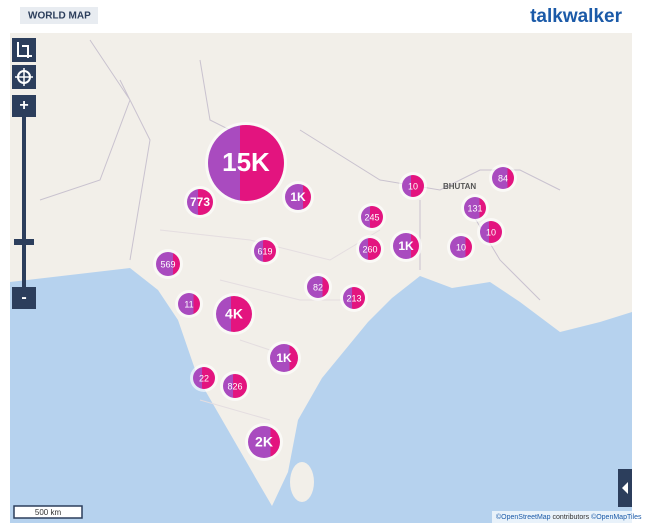  I want to click on cluster-label: 213, so click(353, 298).